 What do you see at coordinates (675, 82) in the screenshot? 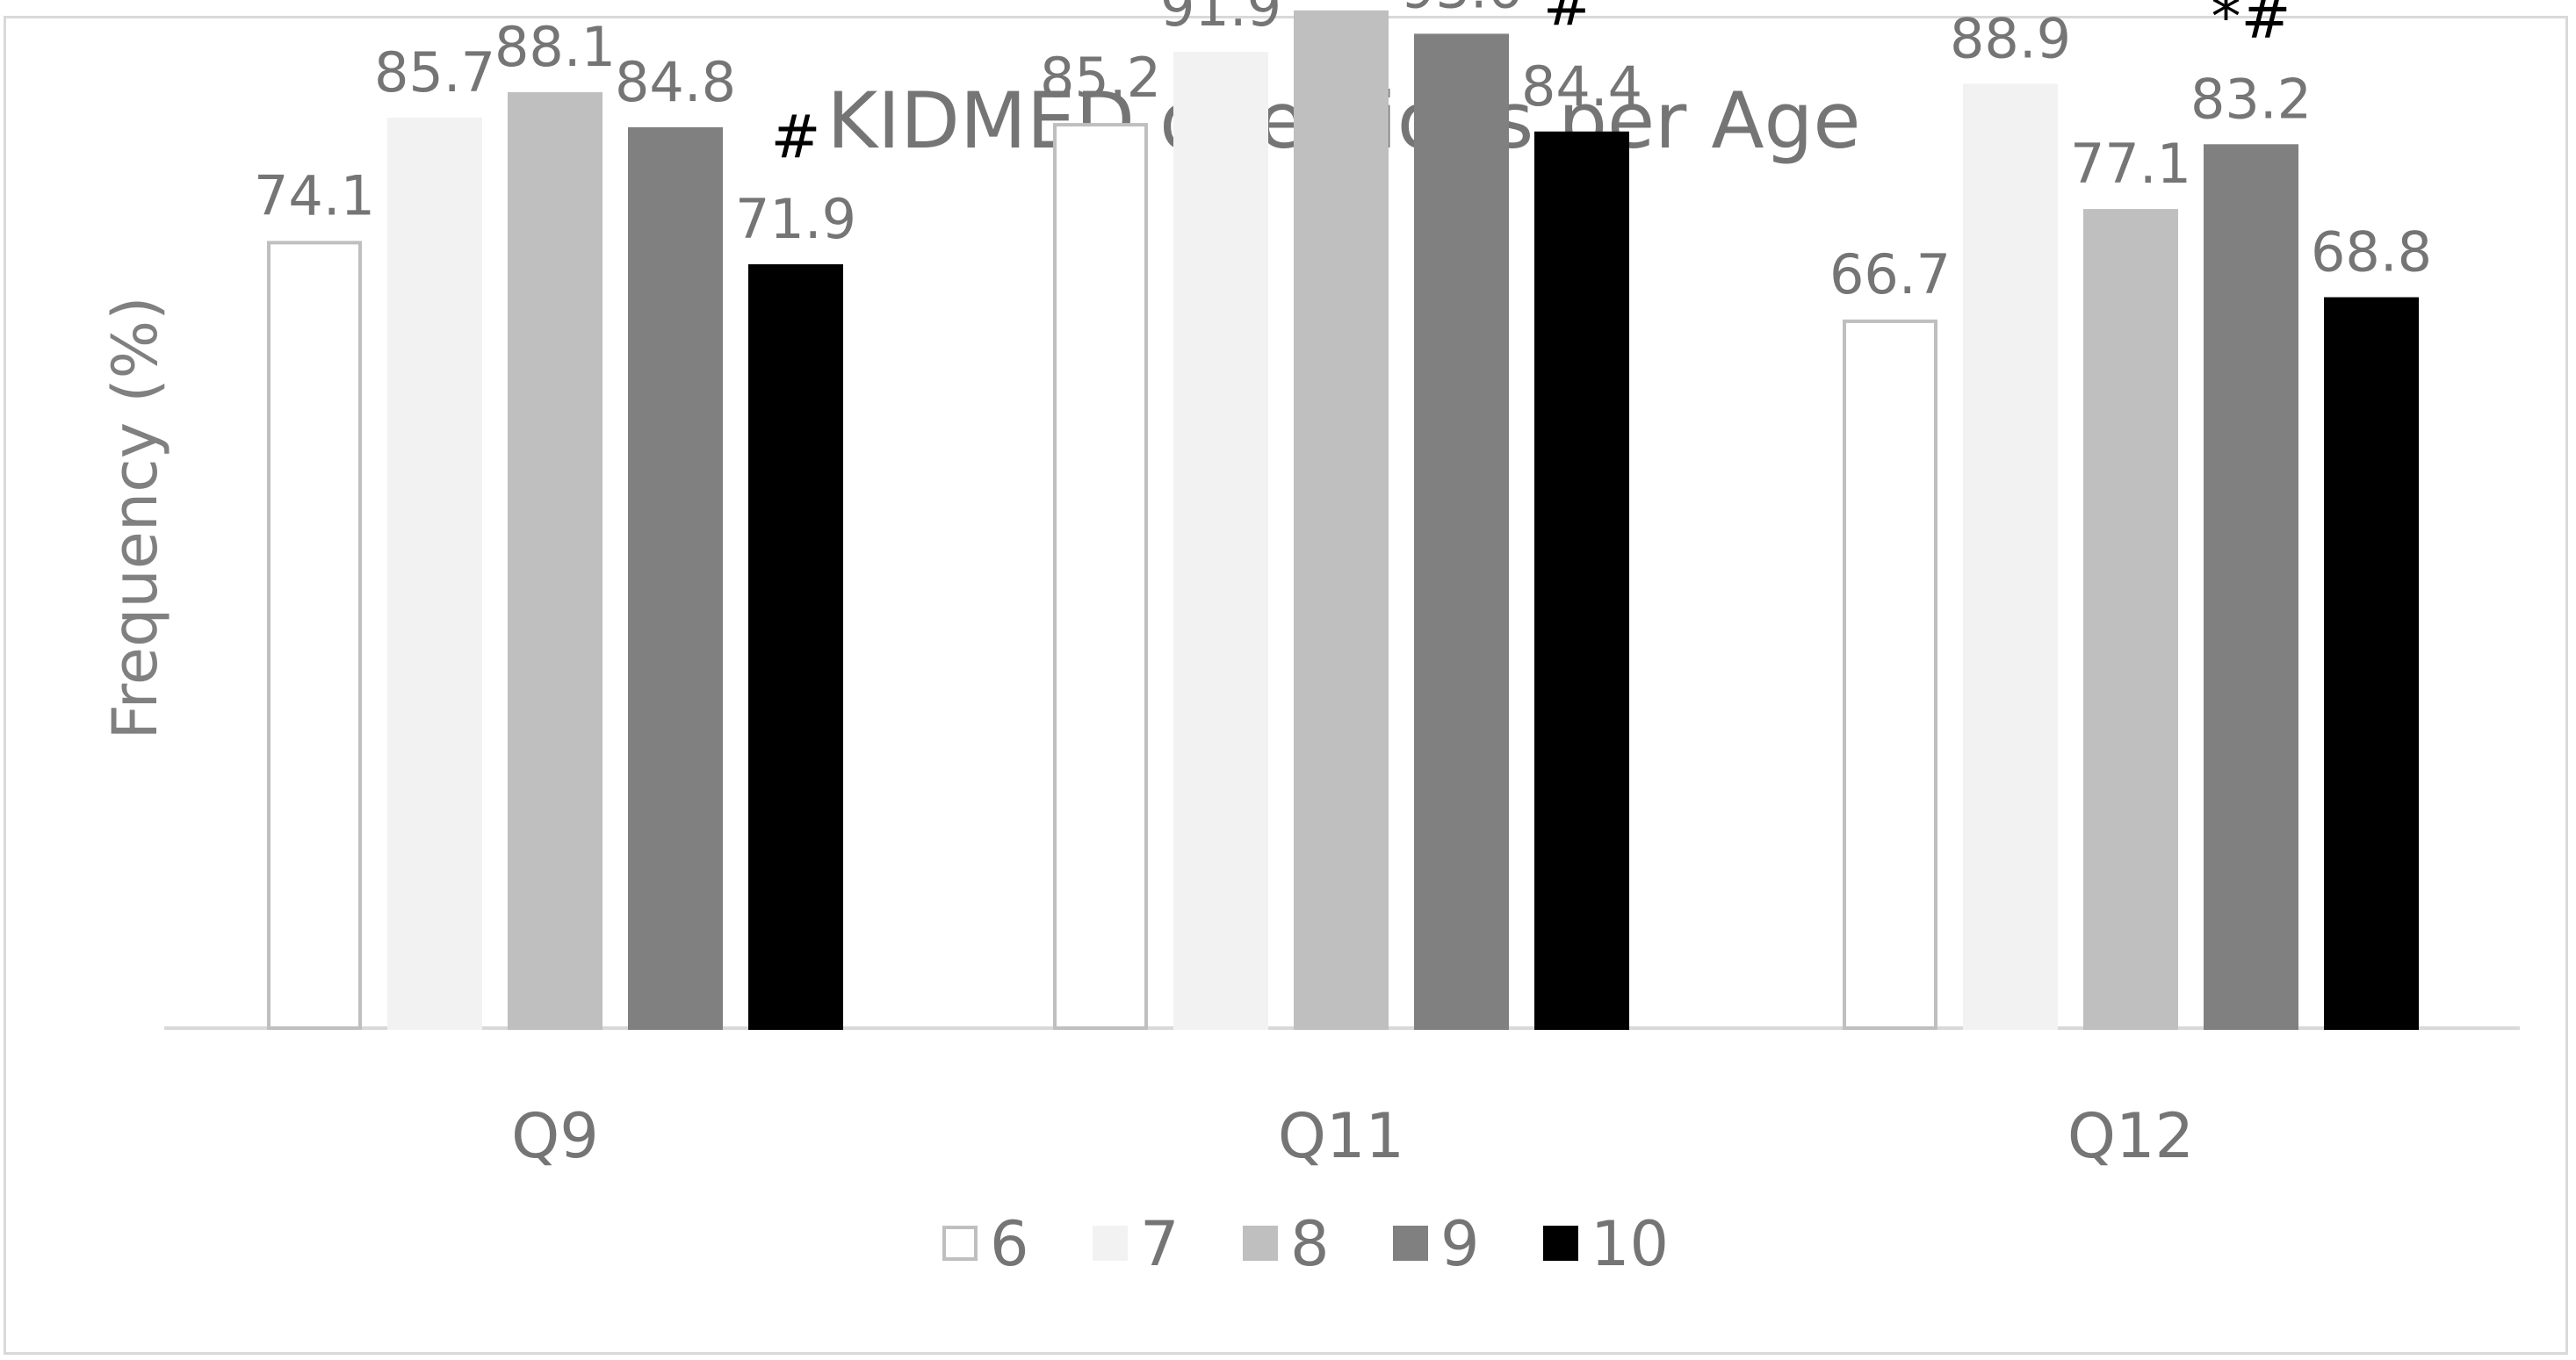
I see `data-label: 84.8` at bounding box center [675, 82].